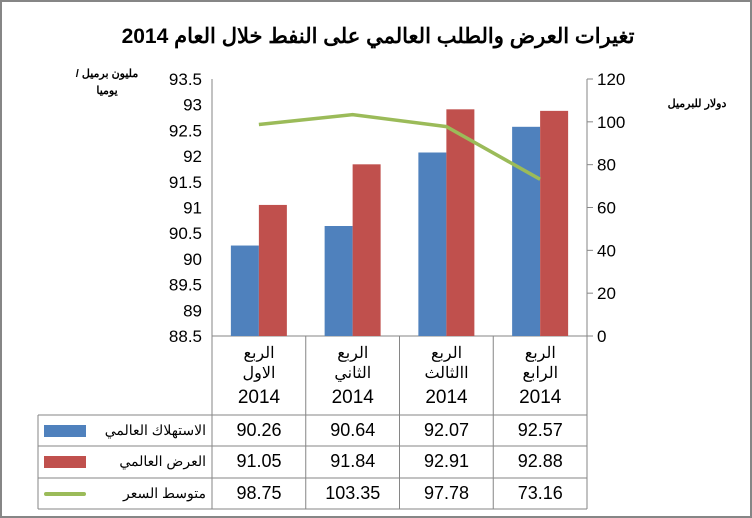  Describe the element at coordinates (259, 493) in the screenshot. I see `data-table-cell: 98.75` at that location.